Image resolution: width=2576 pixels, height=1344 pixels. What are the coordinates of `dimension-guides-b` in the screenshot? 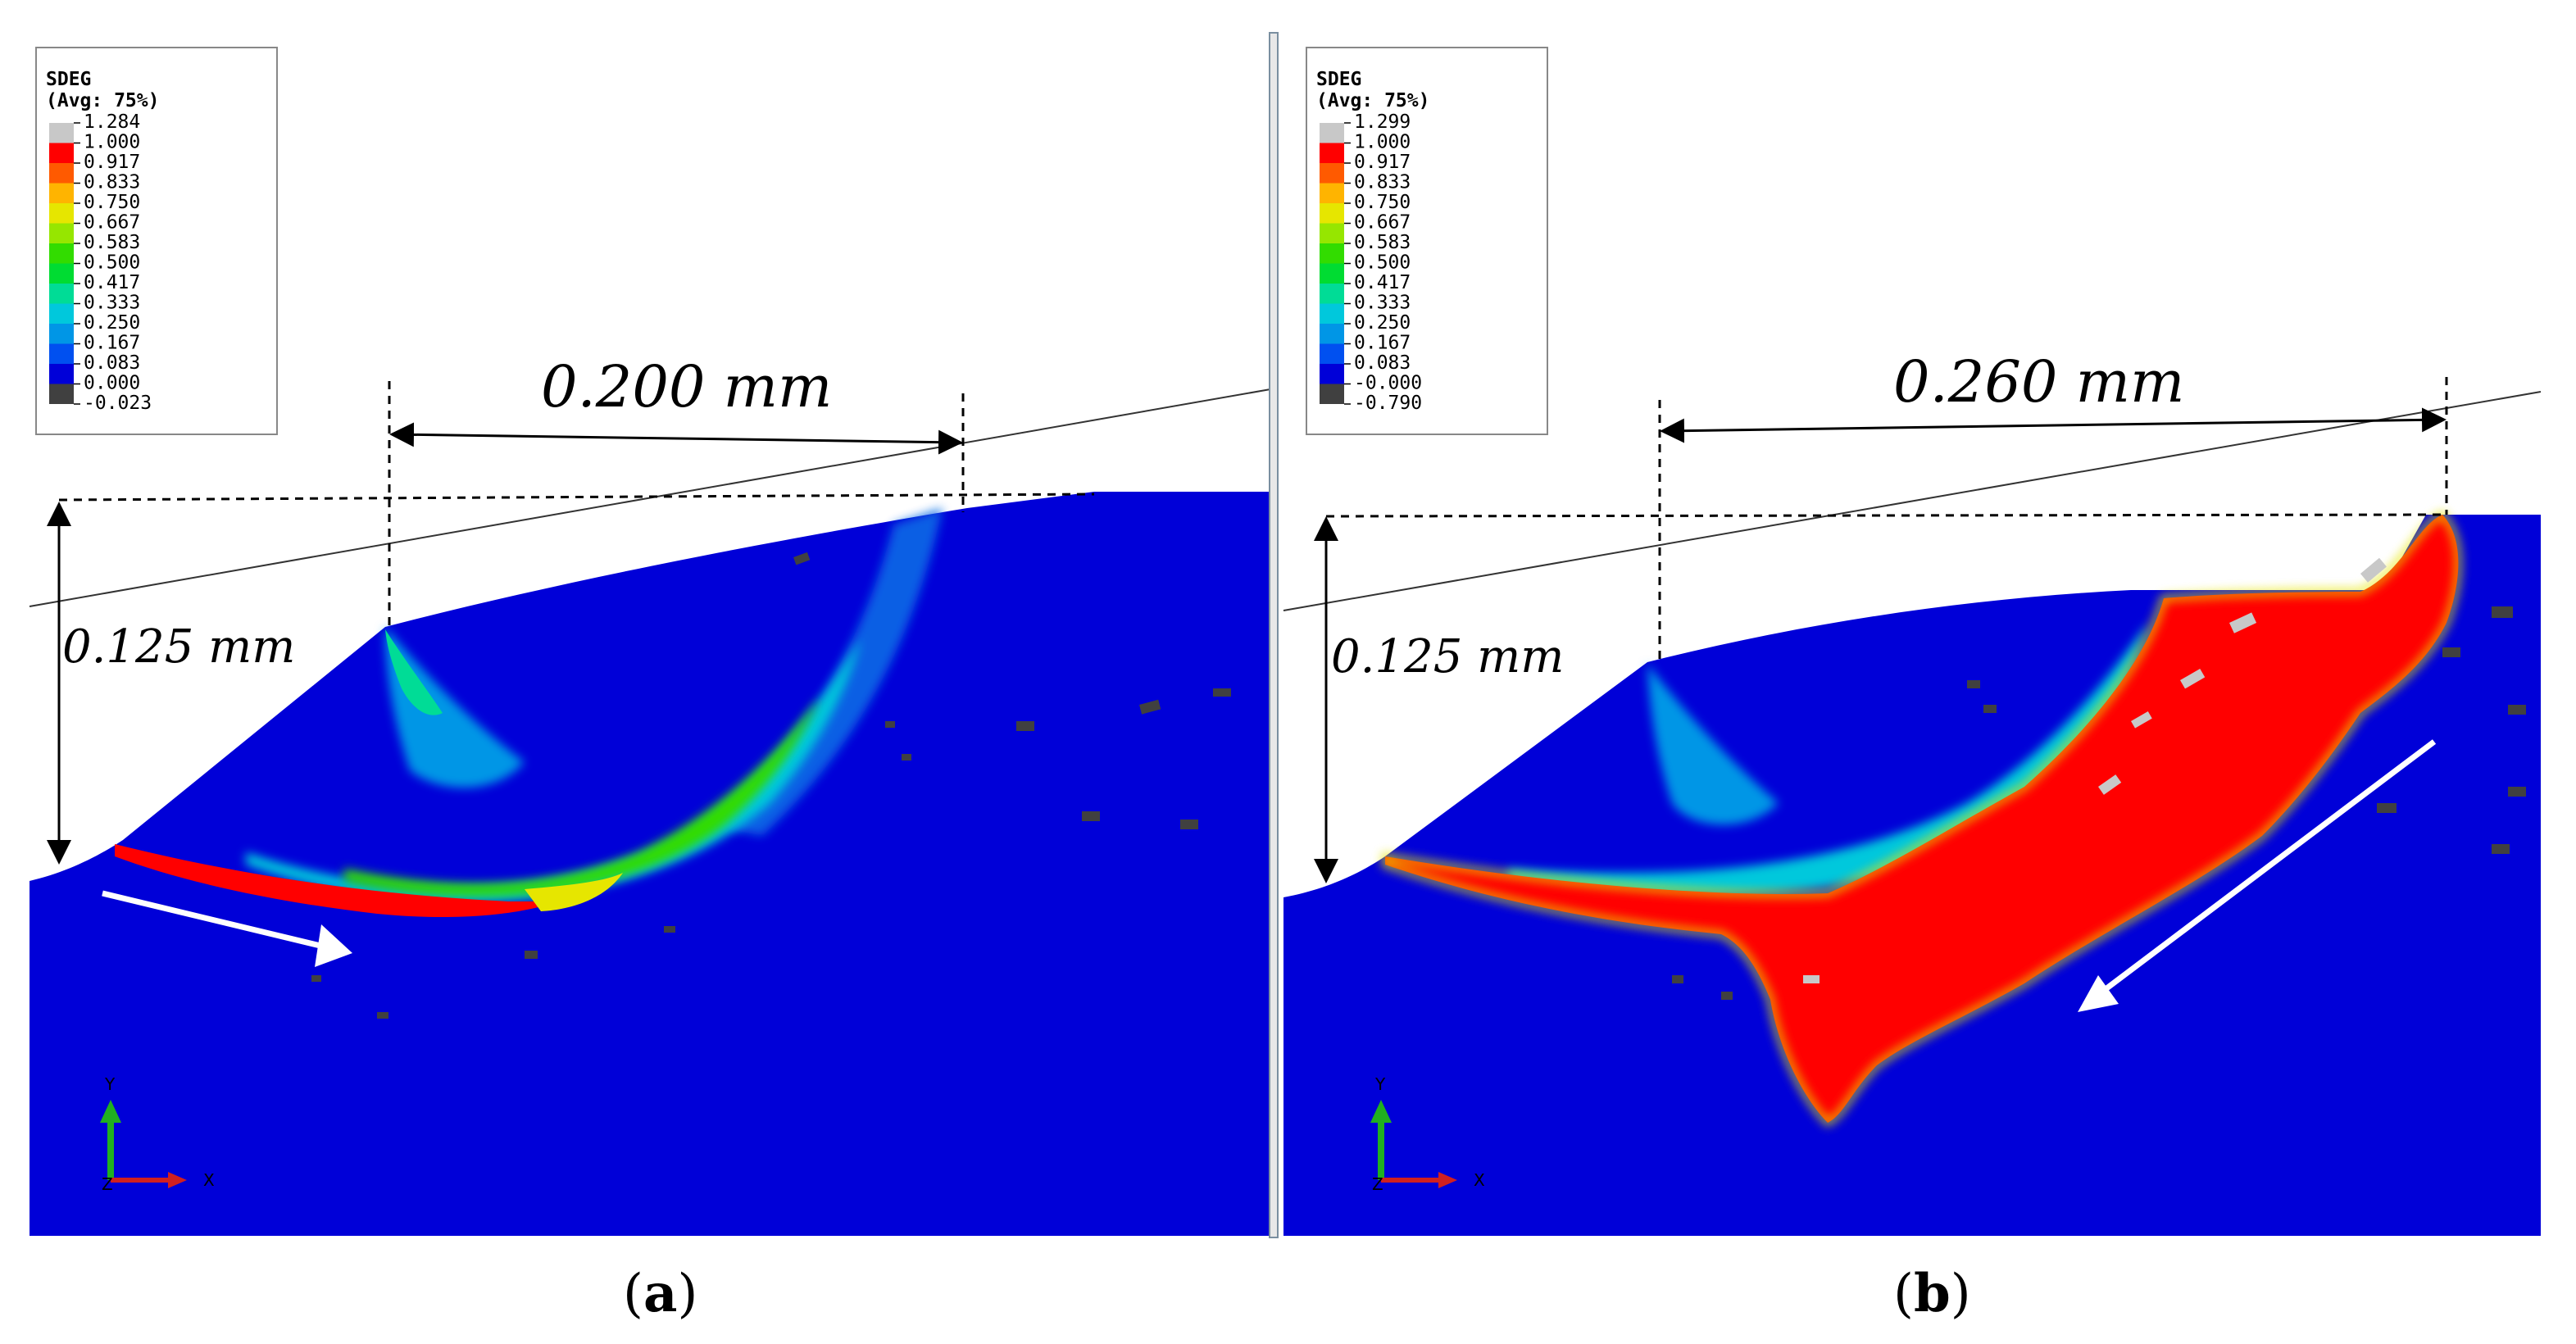 It's located at (1886, 520).